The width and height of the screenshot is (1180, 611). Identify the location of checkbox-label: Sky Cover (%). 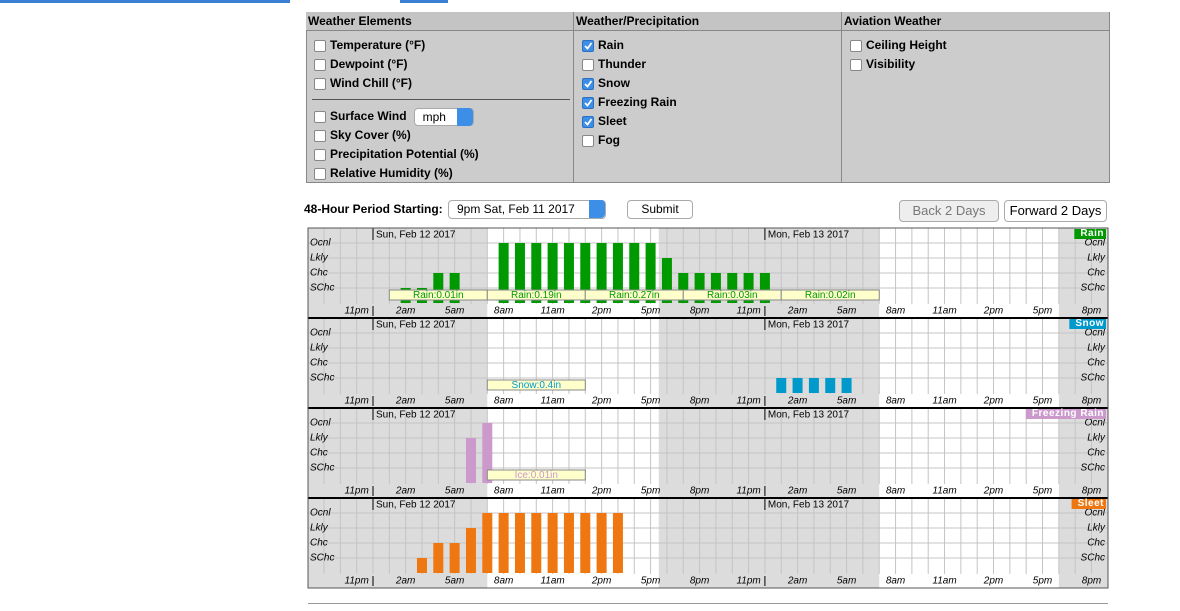
(370, 135).